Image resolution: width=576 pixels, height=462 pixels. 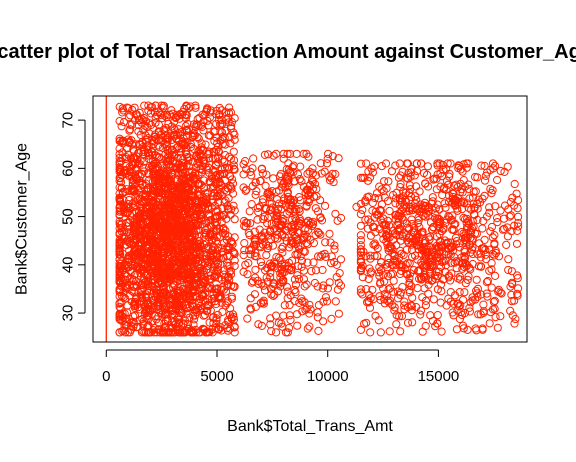 What do you see at coordinates (216, 376) in the screenshot?
I see `x-tick-label: 5000` at bounding box center [216, 376].